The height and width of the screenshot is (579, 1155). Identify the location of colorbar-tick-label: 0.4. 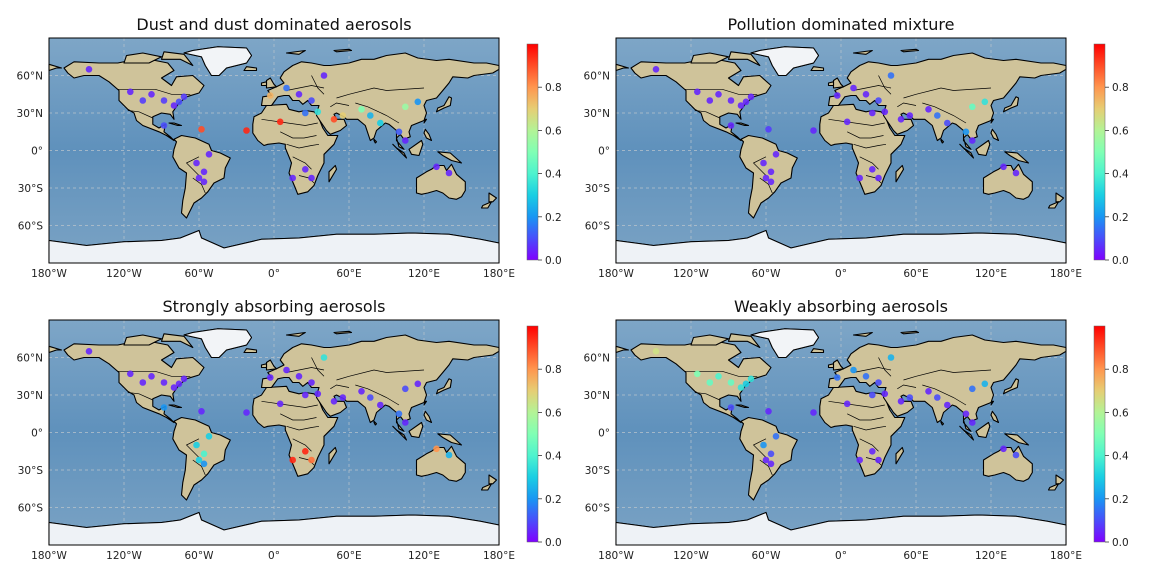
(1120, 175).